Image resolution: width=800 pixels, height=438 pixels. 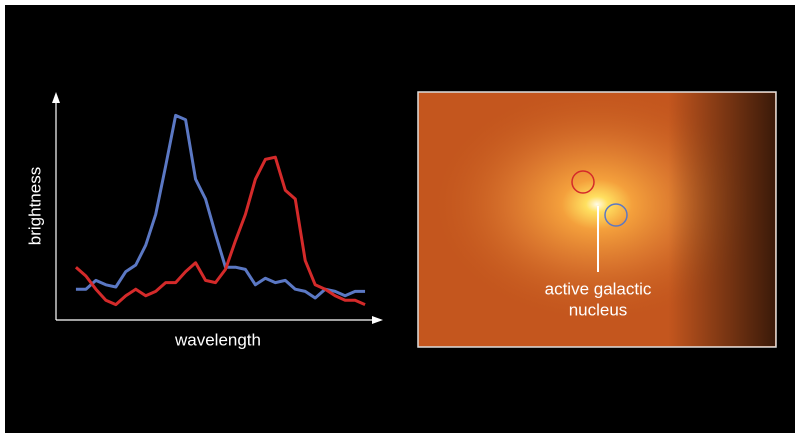 What do you see at coordinates (220, 231) in the screenshot?
I see `line-red` at bounding box center [220, 231].